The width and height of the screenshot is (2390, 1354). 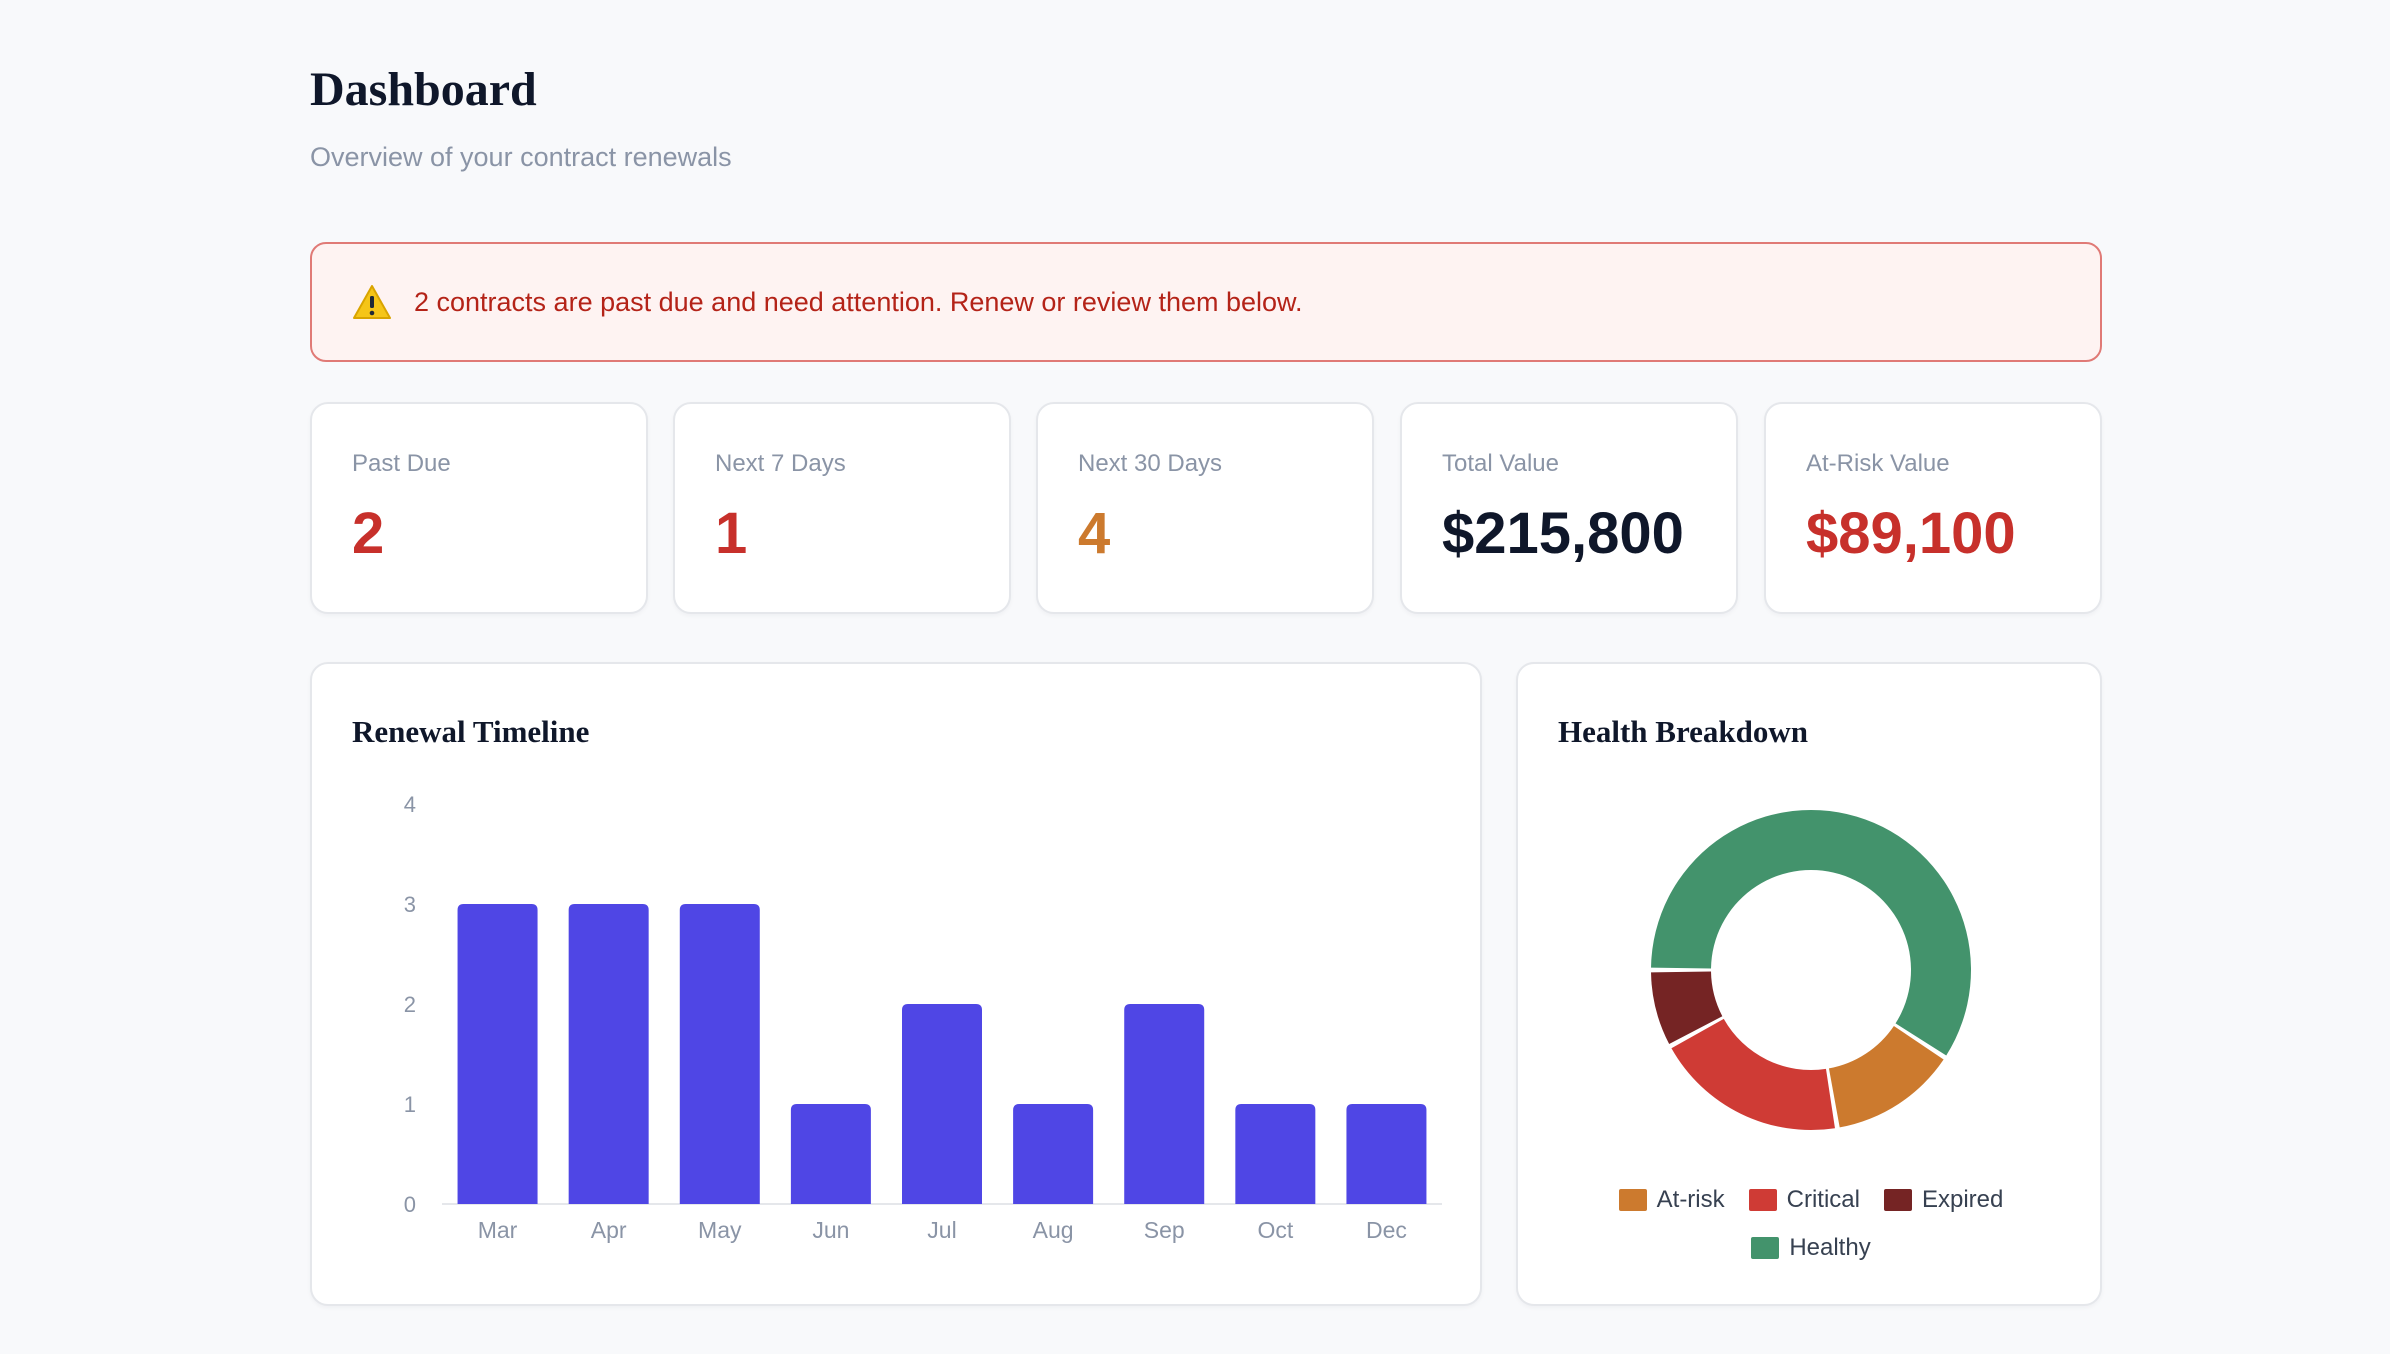 I want to click on stat-card-at-risk-value: At-Risk Value $89,100, so click(x=1933, y=508).